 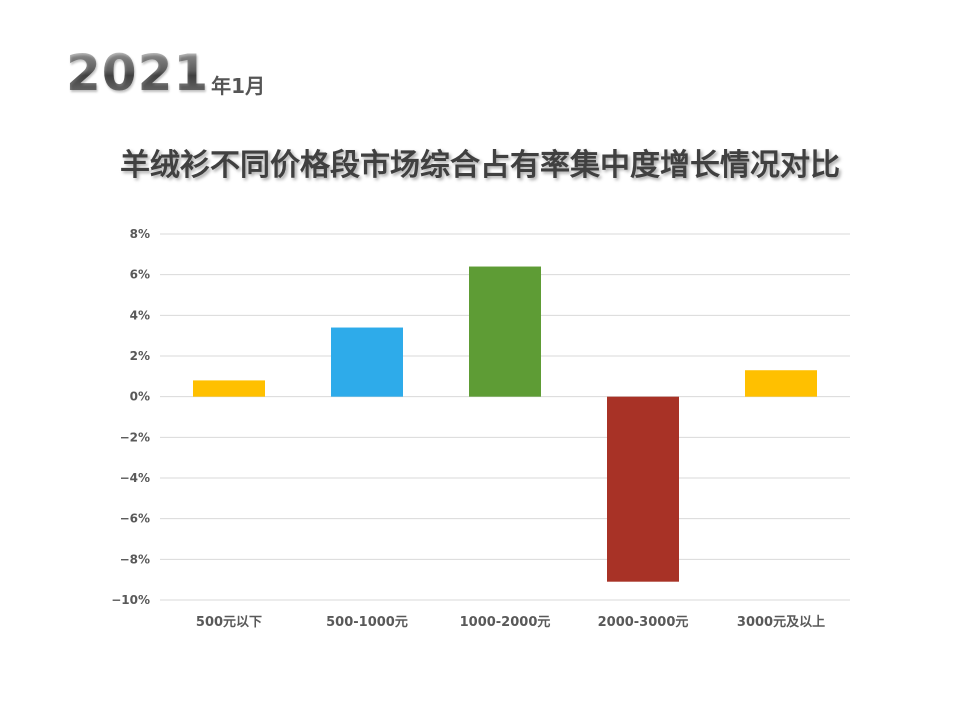 I want to click on x-tick-label: 3000元及以上, so click(x=781, y=622).